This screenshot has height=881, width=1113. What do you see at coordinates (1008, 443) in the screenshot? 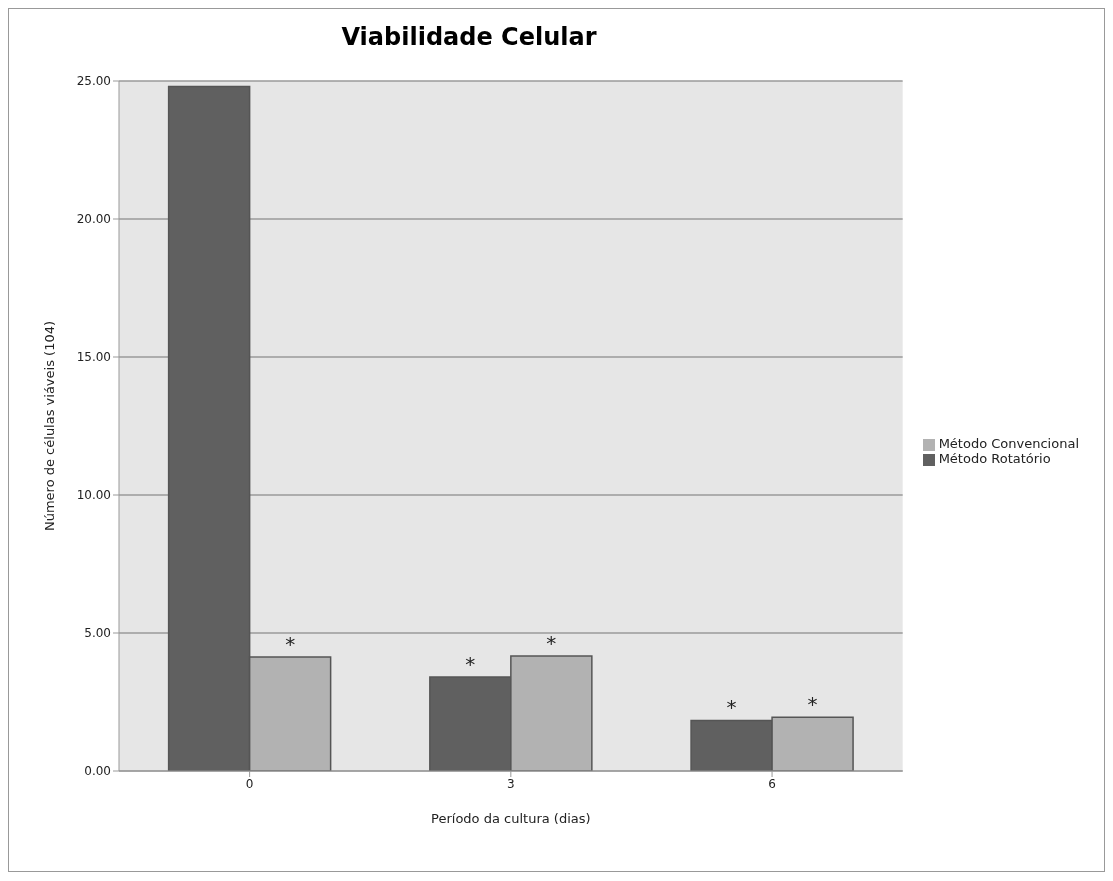
I see `legend-label: Método Convencional` at bounding box center [1008, 443].